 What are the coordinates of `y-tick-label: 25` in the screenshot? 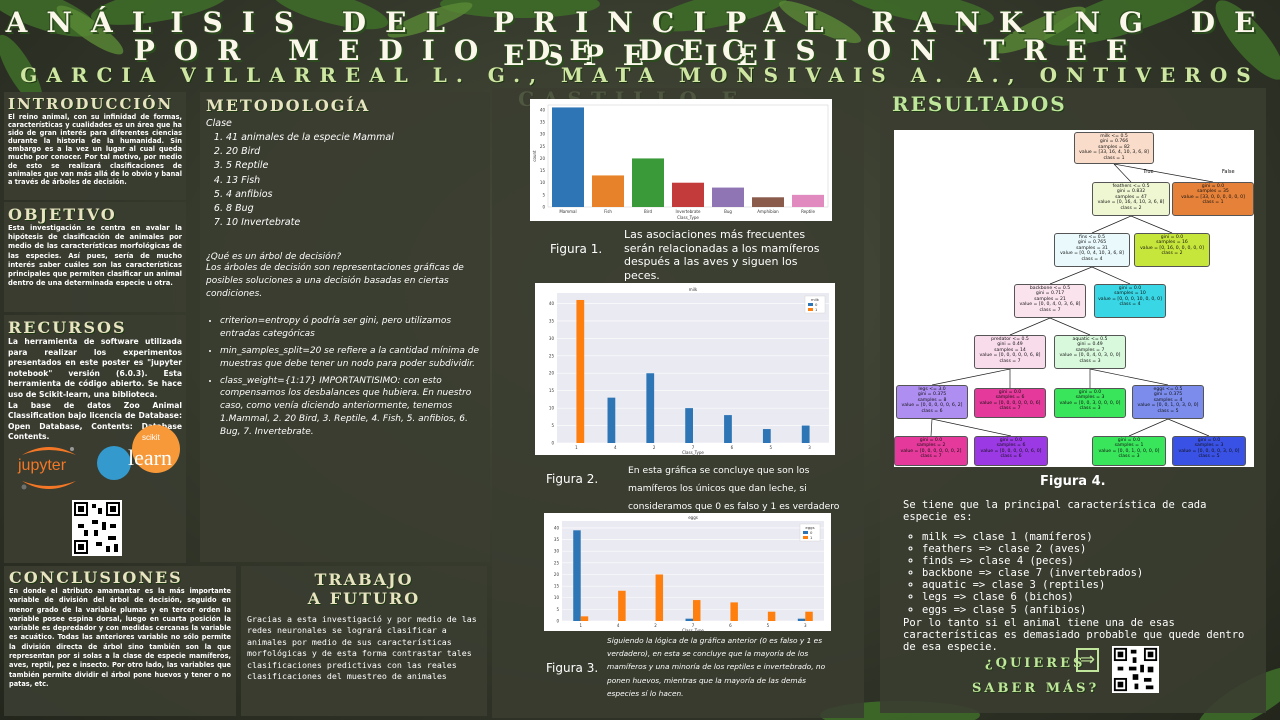 It's located at (552, 355).